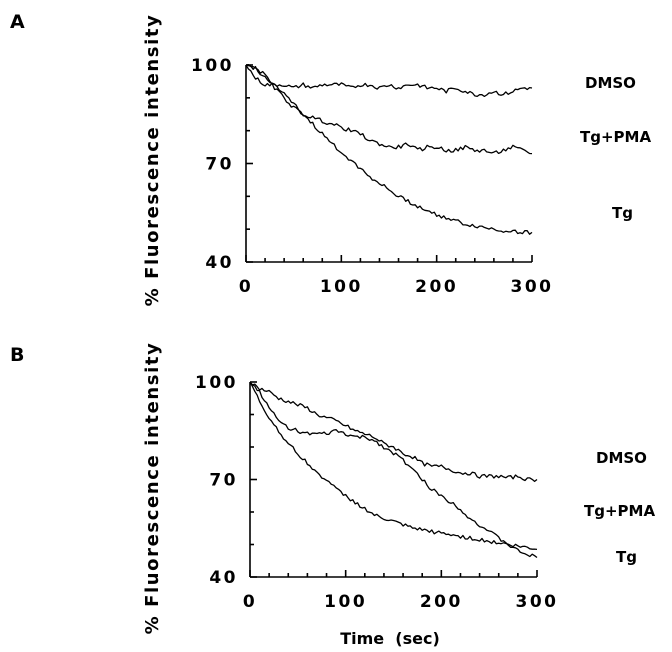  I want to click on y-axis-label-a: % Fluorescence intensity, so click(152, 160).